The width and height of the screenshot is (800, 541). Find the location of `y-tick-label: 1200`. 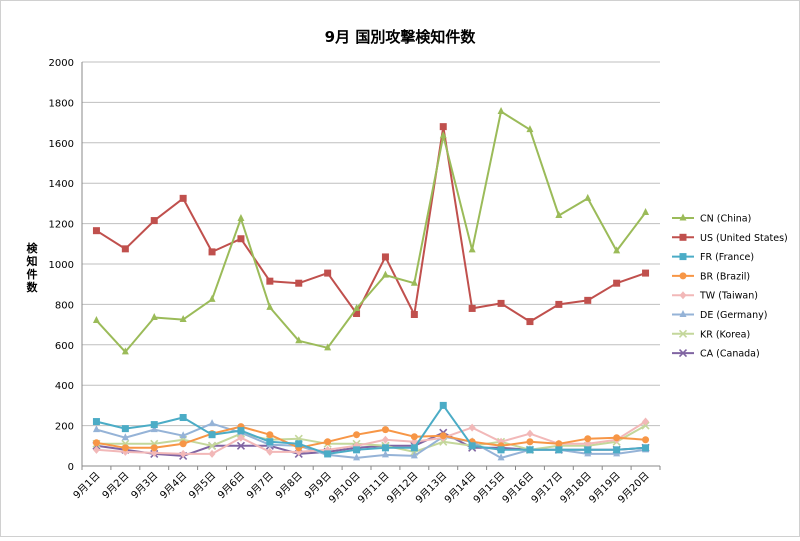

y-tick-label: 1200 is located at coordinates (61, 225).